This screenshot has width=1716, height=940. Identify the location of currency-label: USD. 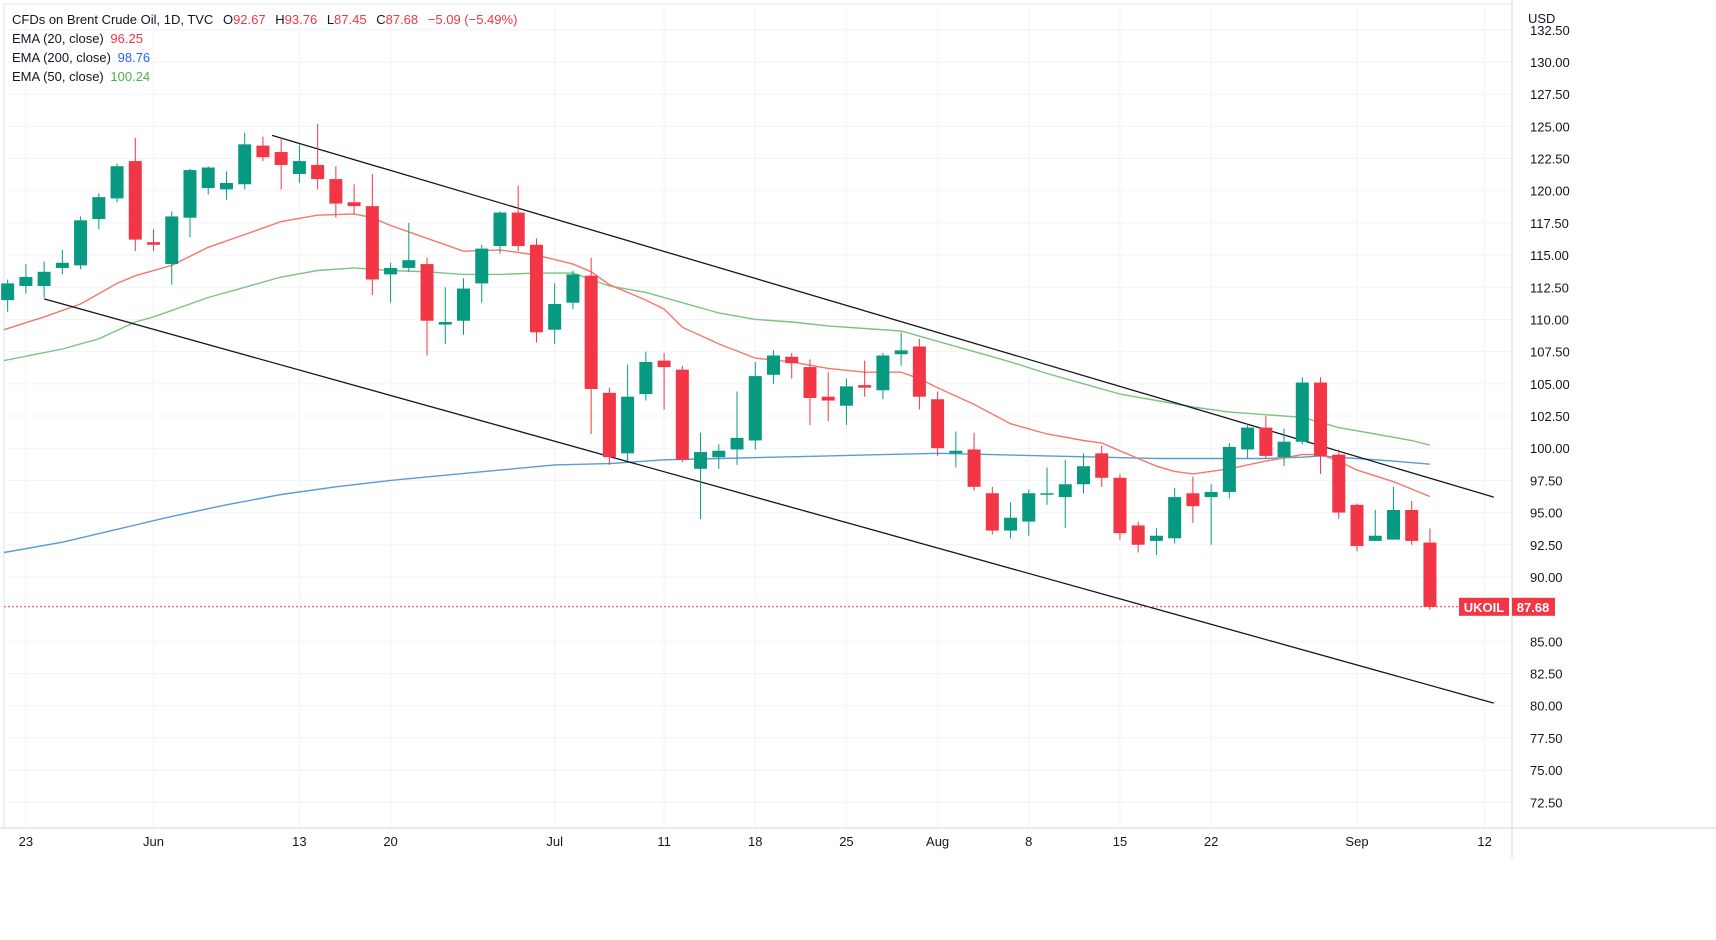
(1541, 18).